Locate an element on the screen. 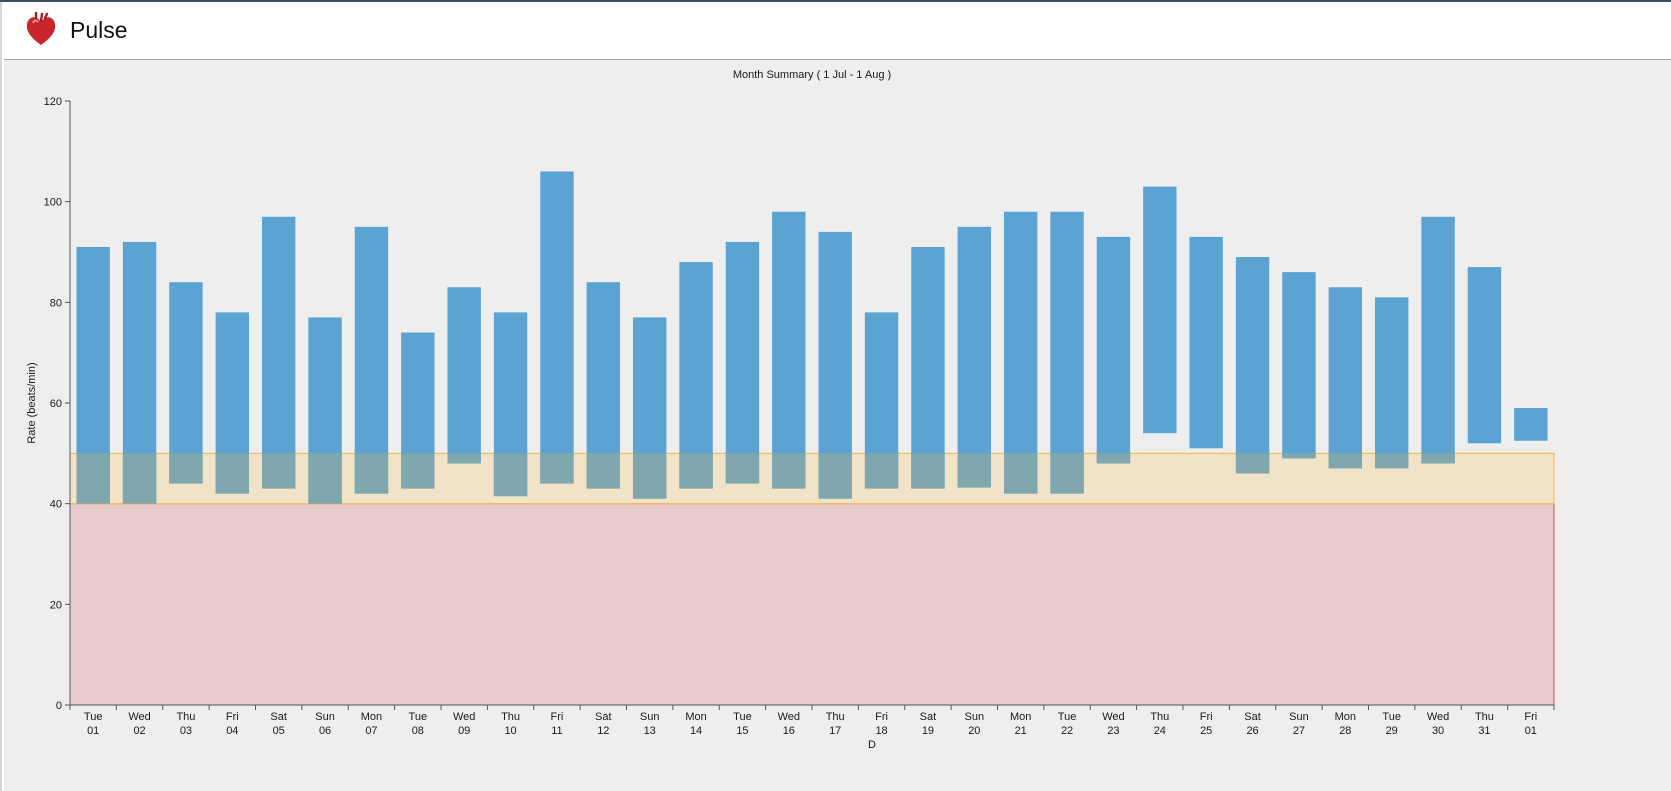 The height and width of the screenshot is (791, 1671). x-tick-label-date: 16 is located at coordinates (789, 731).